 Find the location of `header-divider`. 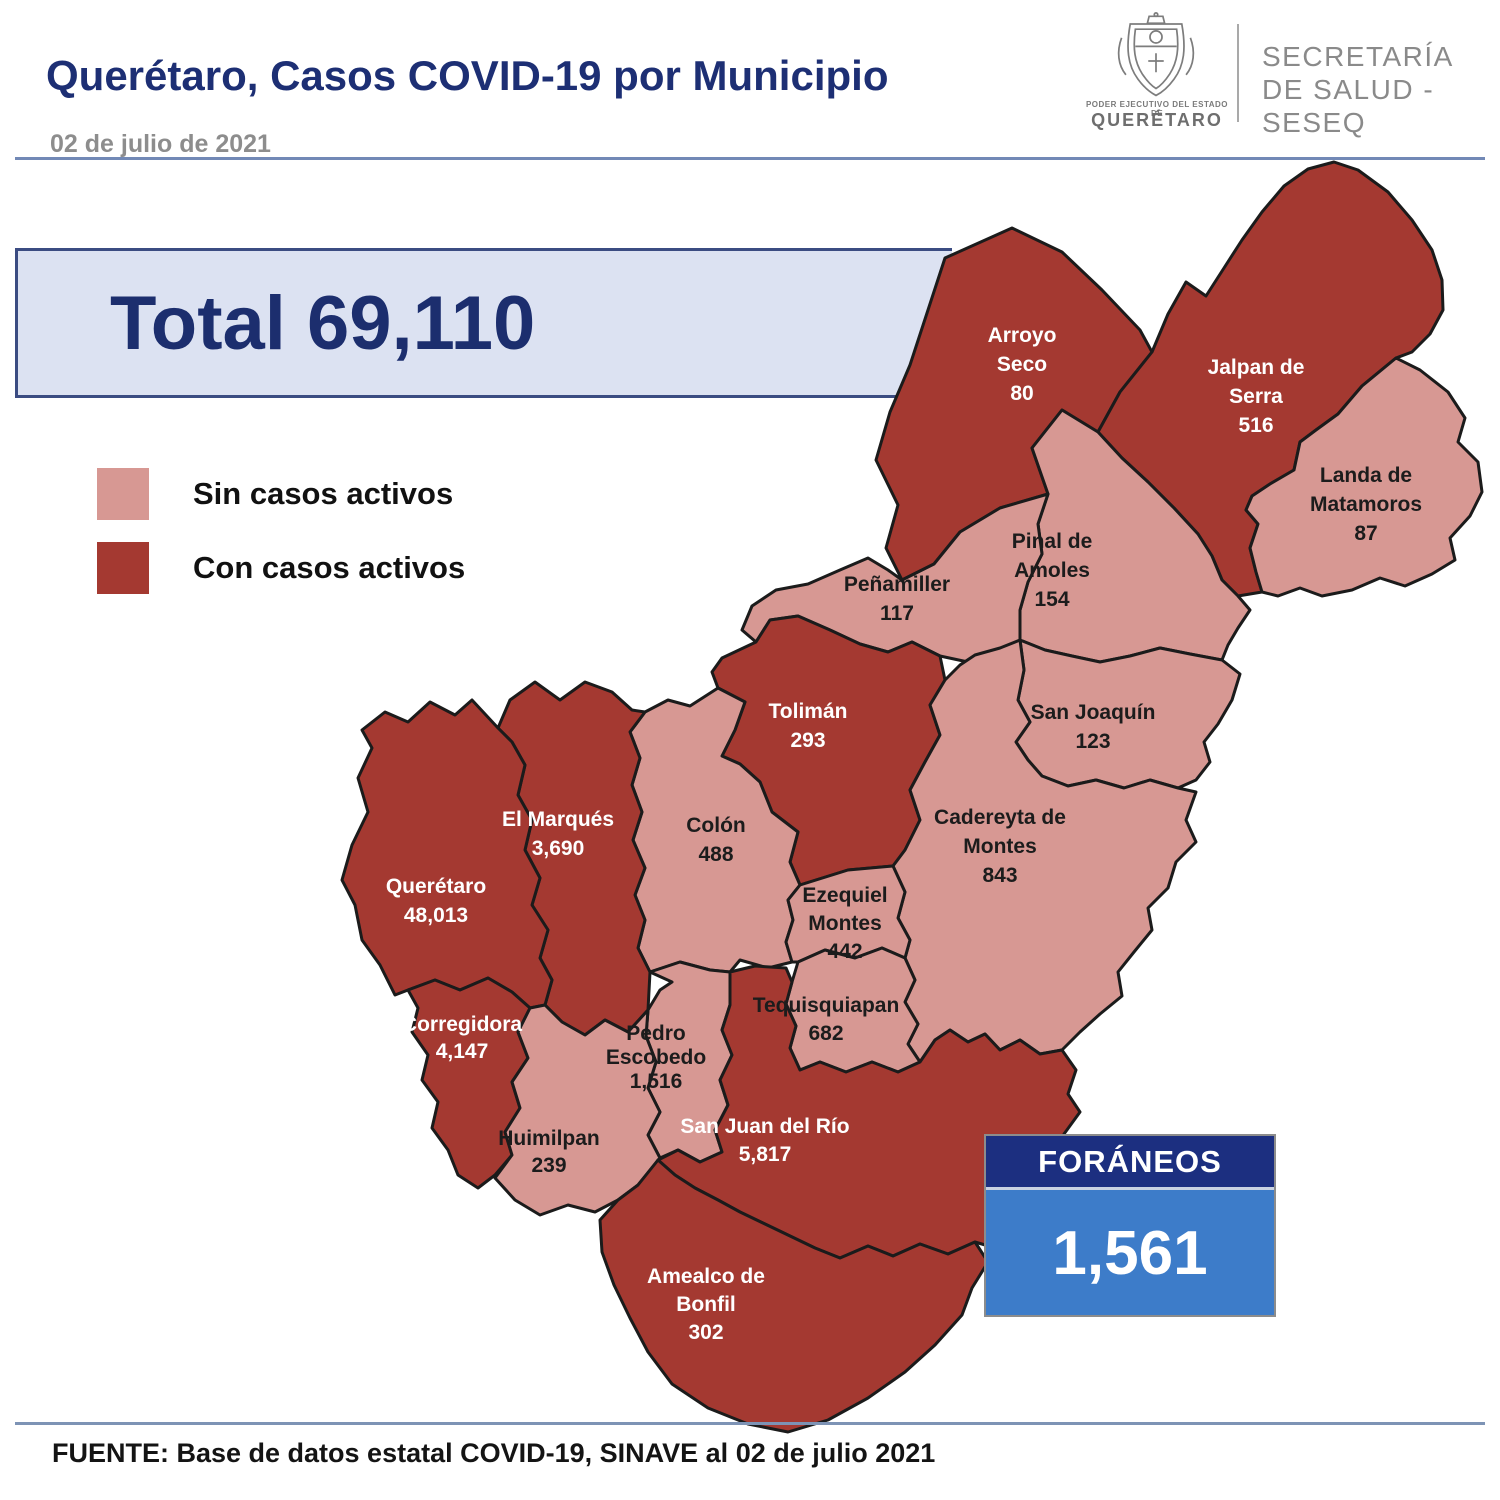

header-divider is located at coordinates (750, 158).